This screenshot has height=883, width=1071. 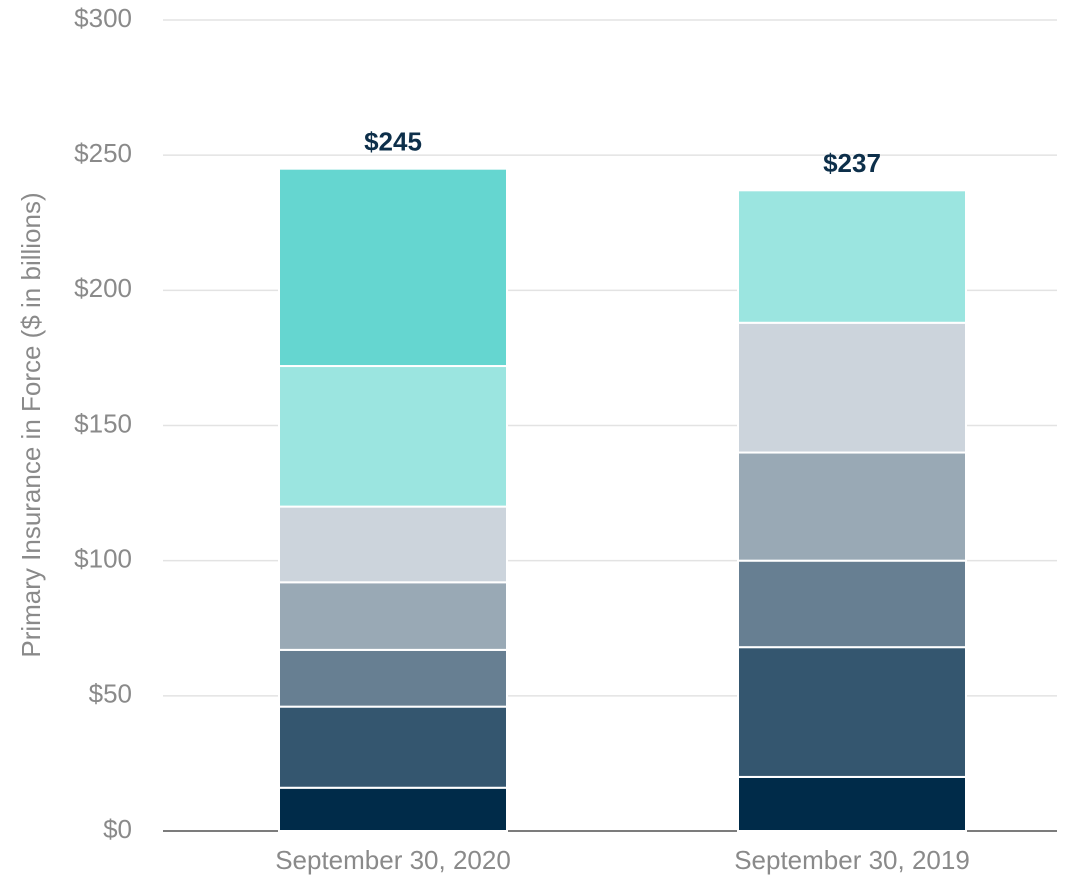 What do you see at coordinates (103, 559) in the screenshot?
I see `y-tick-label: $100` at bounding box center [103, 559].